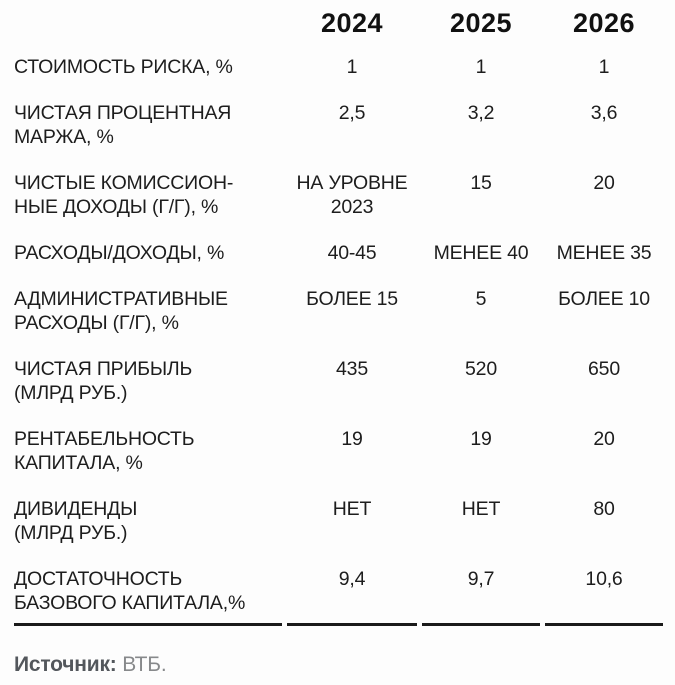  I want to click on row-label-net-profit: ЧИСТАЯ ПРИБЫЛЬ (МЛРД РУБ.), so click(103, 381).